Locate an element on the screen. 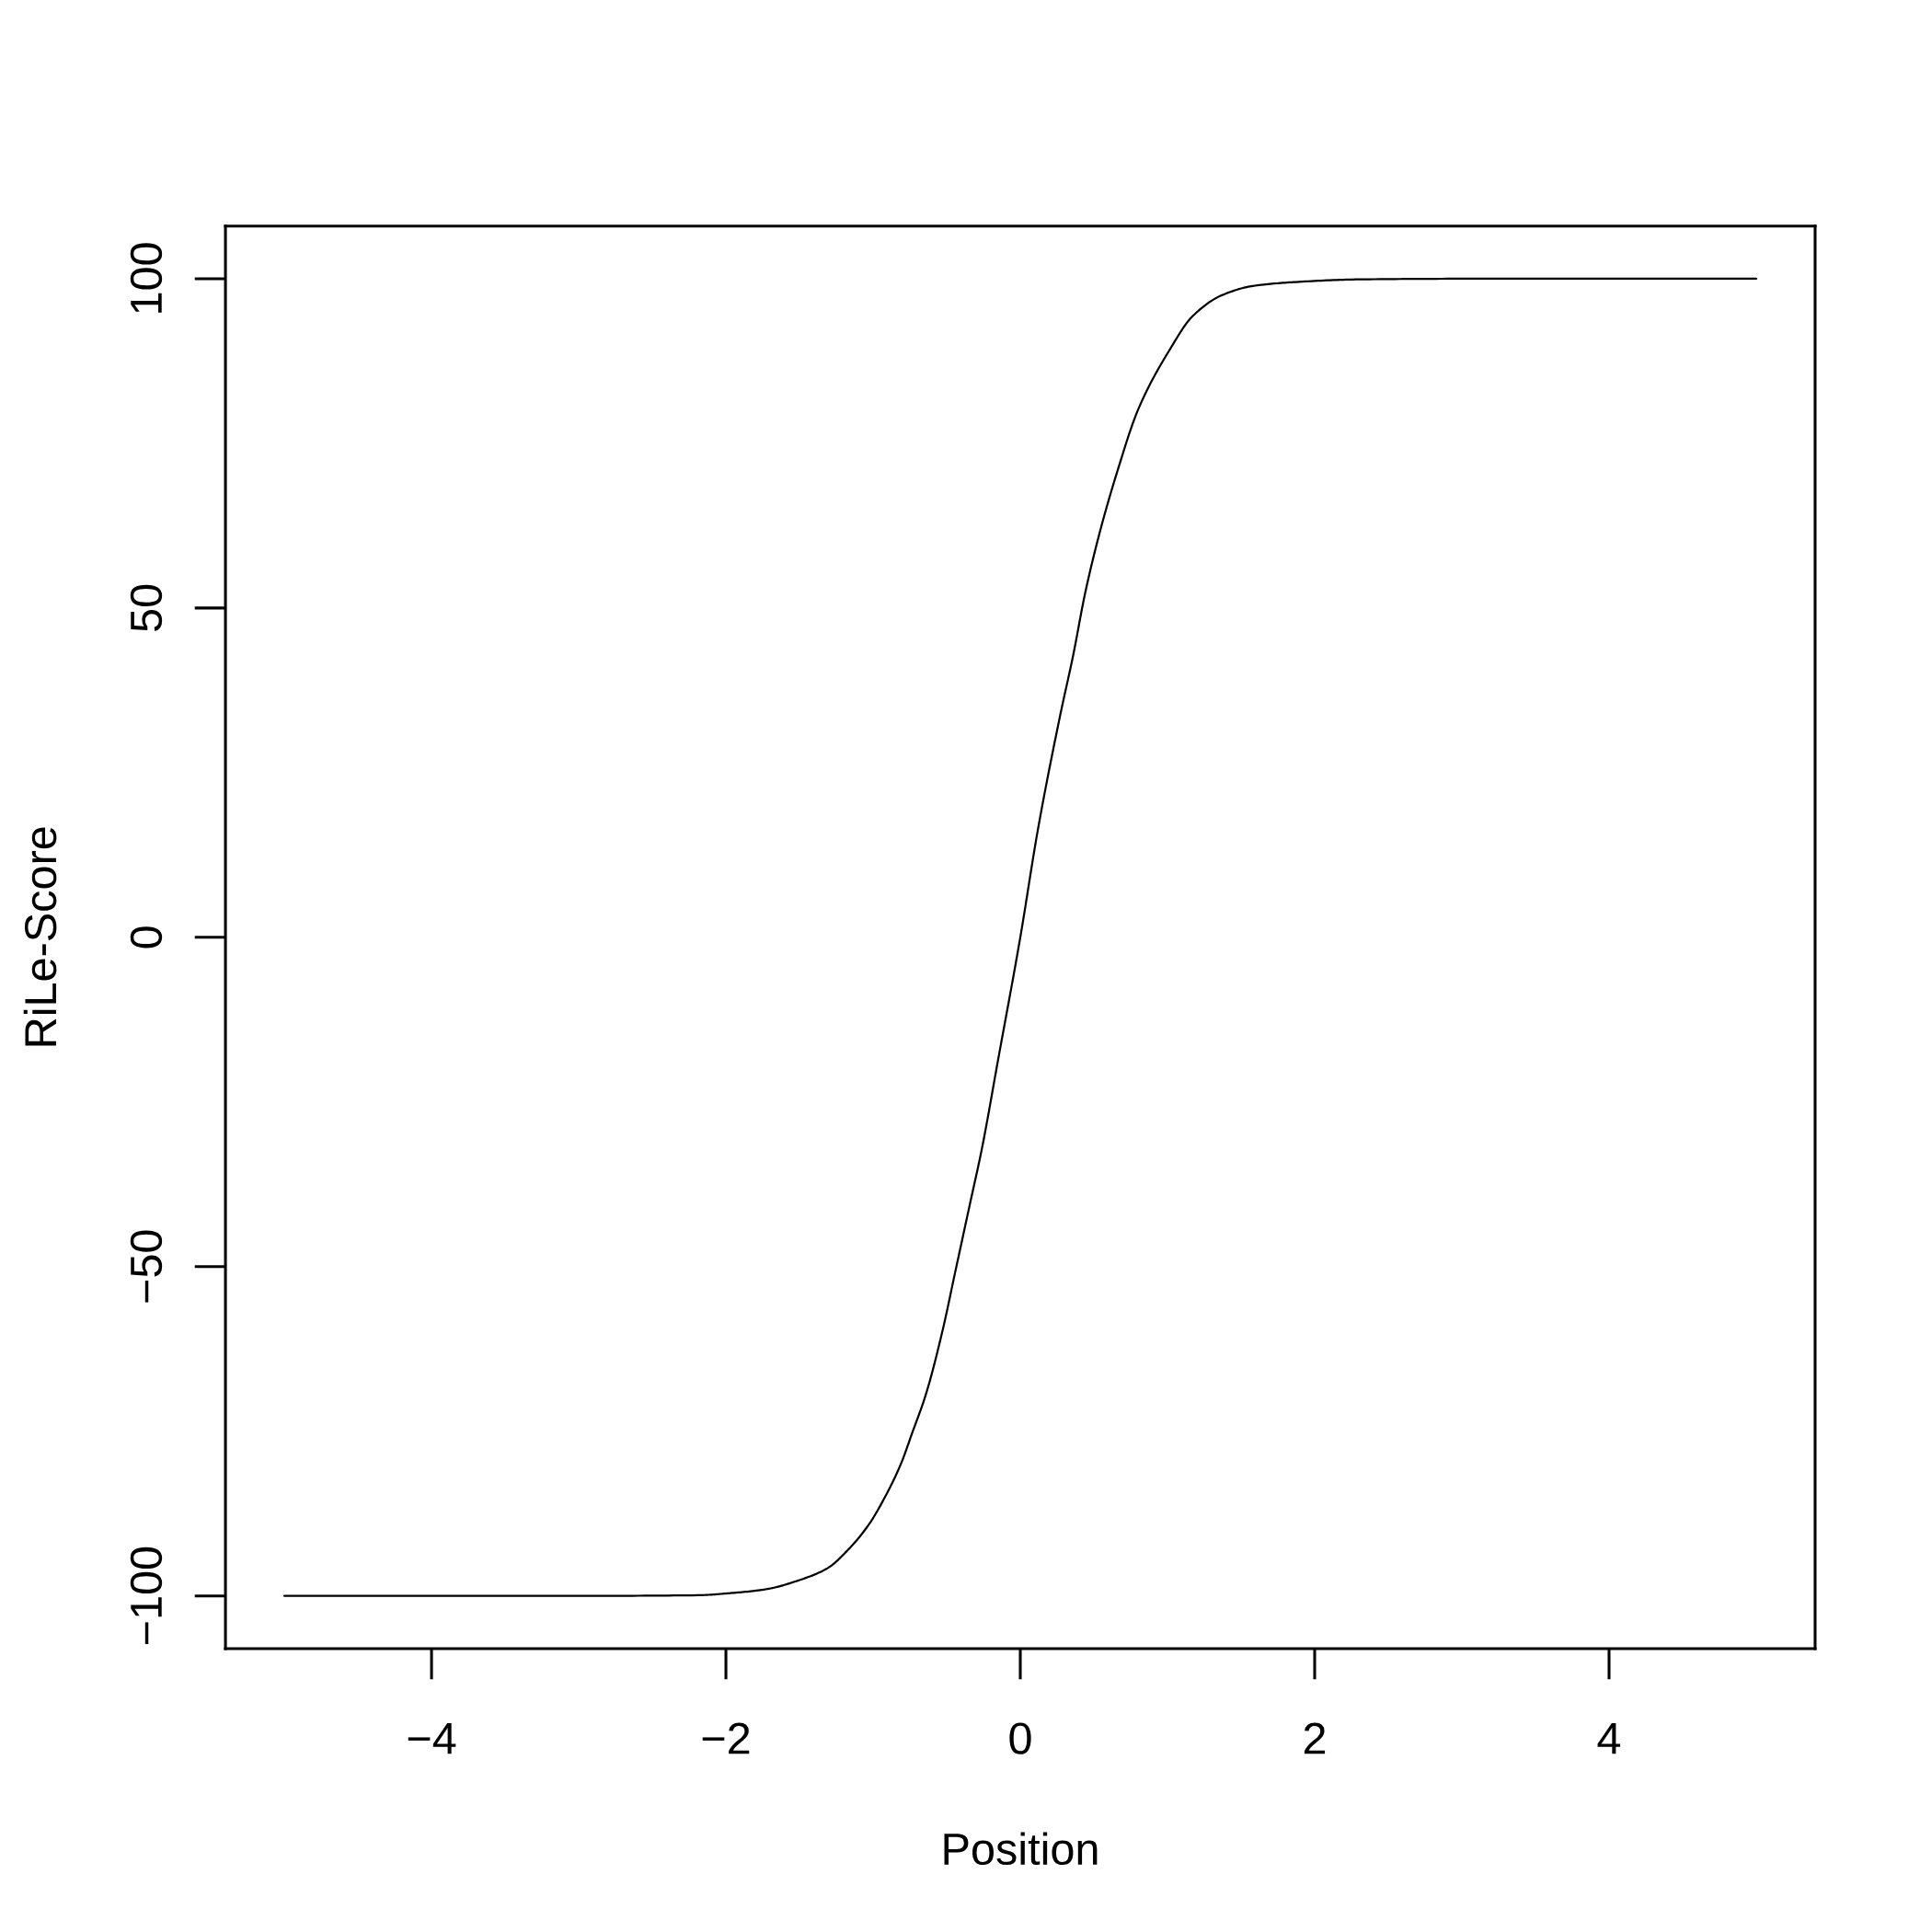  y-tick-label: 50 is located at coordinates (146, 607).